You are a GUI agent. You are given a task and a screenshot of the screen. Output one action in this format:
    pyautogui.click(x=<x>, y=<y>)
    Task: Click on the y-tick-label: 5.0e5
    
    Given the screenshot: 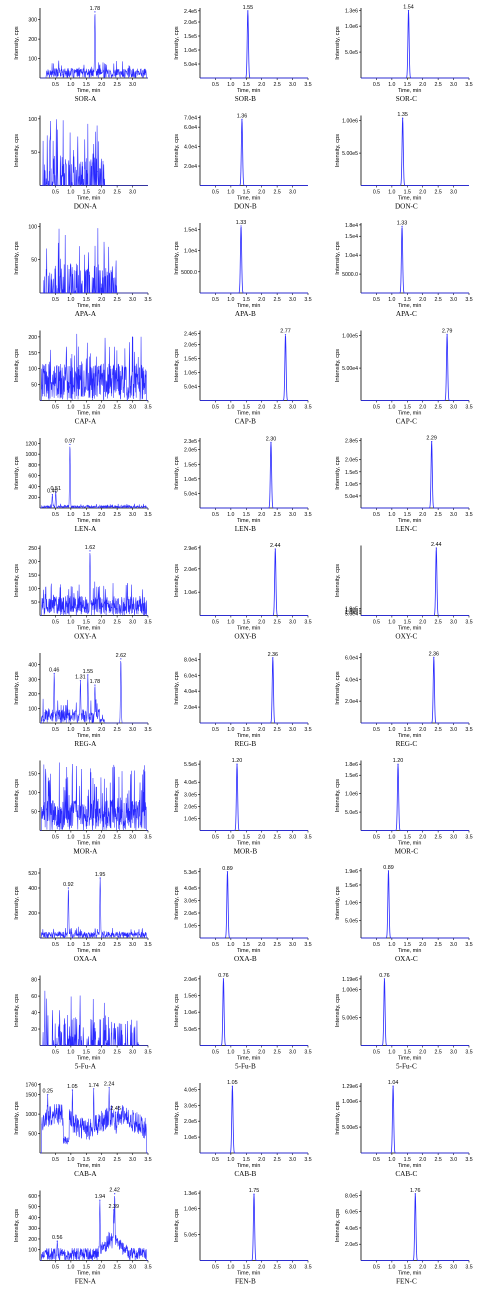 What is the action you would take?
    pyautogui.click(x=351, y=53)
    